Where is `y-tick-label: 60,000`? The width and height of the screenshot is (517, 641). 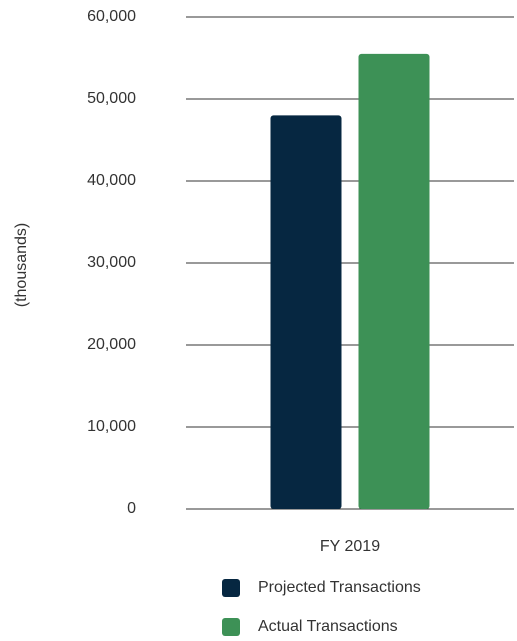
y-tick-label: 60,000 is located at coordinates (111, 16).